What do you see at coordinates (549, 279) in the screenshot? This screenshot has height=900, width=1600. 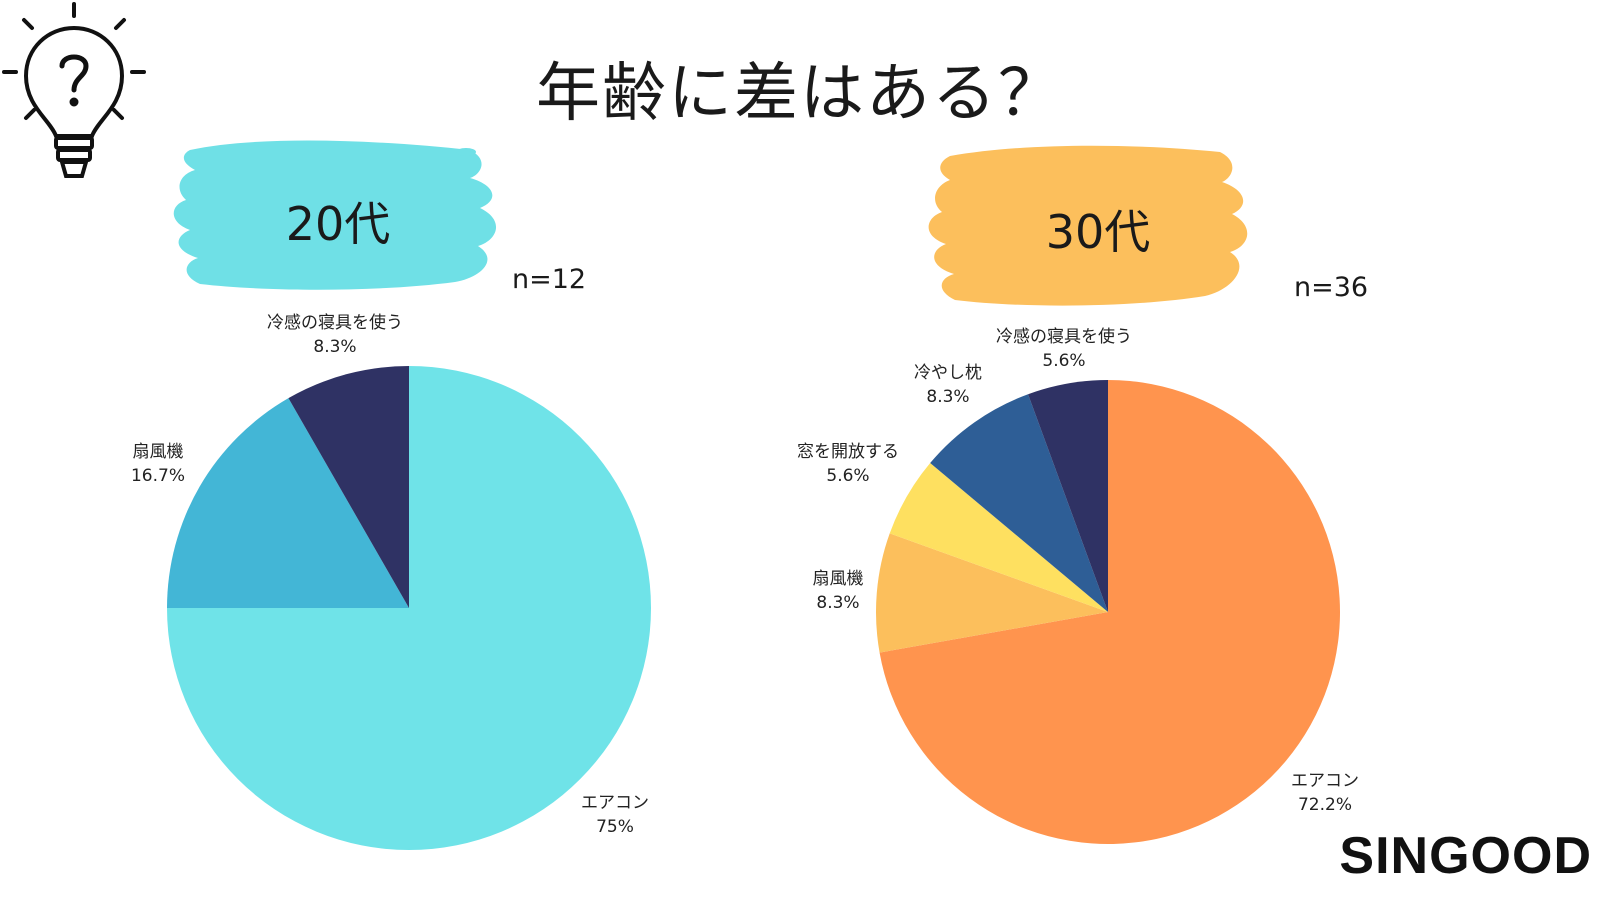 I see `sample-size-20s: n=12` at bounding box center [549, 279].